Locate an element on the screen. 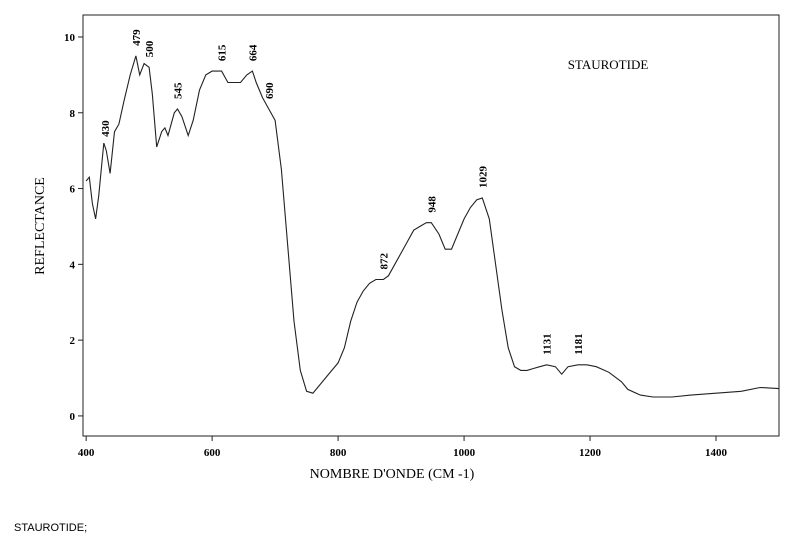  peak-label: 1181 is located at coordinates (579, 343).